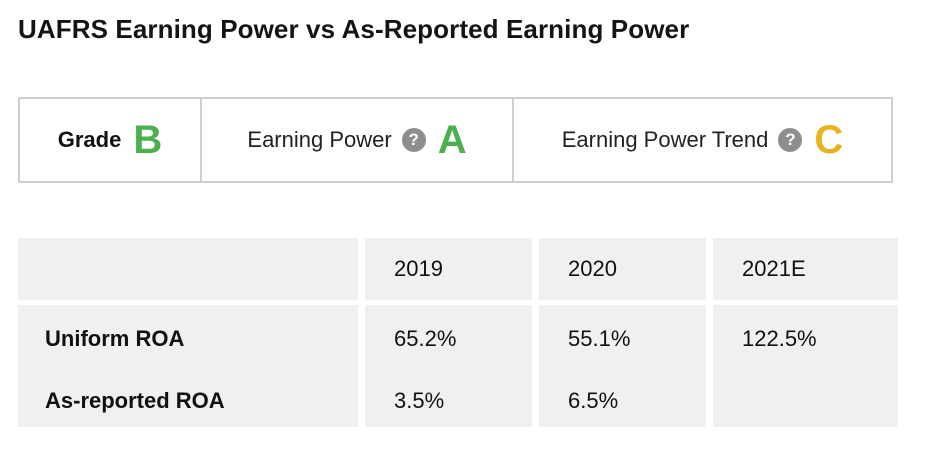  I want to click on grade-label: Grade, so click(89, 139).